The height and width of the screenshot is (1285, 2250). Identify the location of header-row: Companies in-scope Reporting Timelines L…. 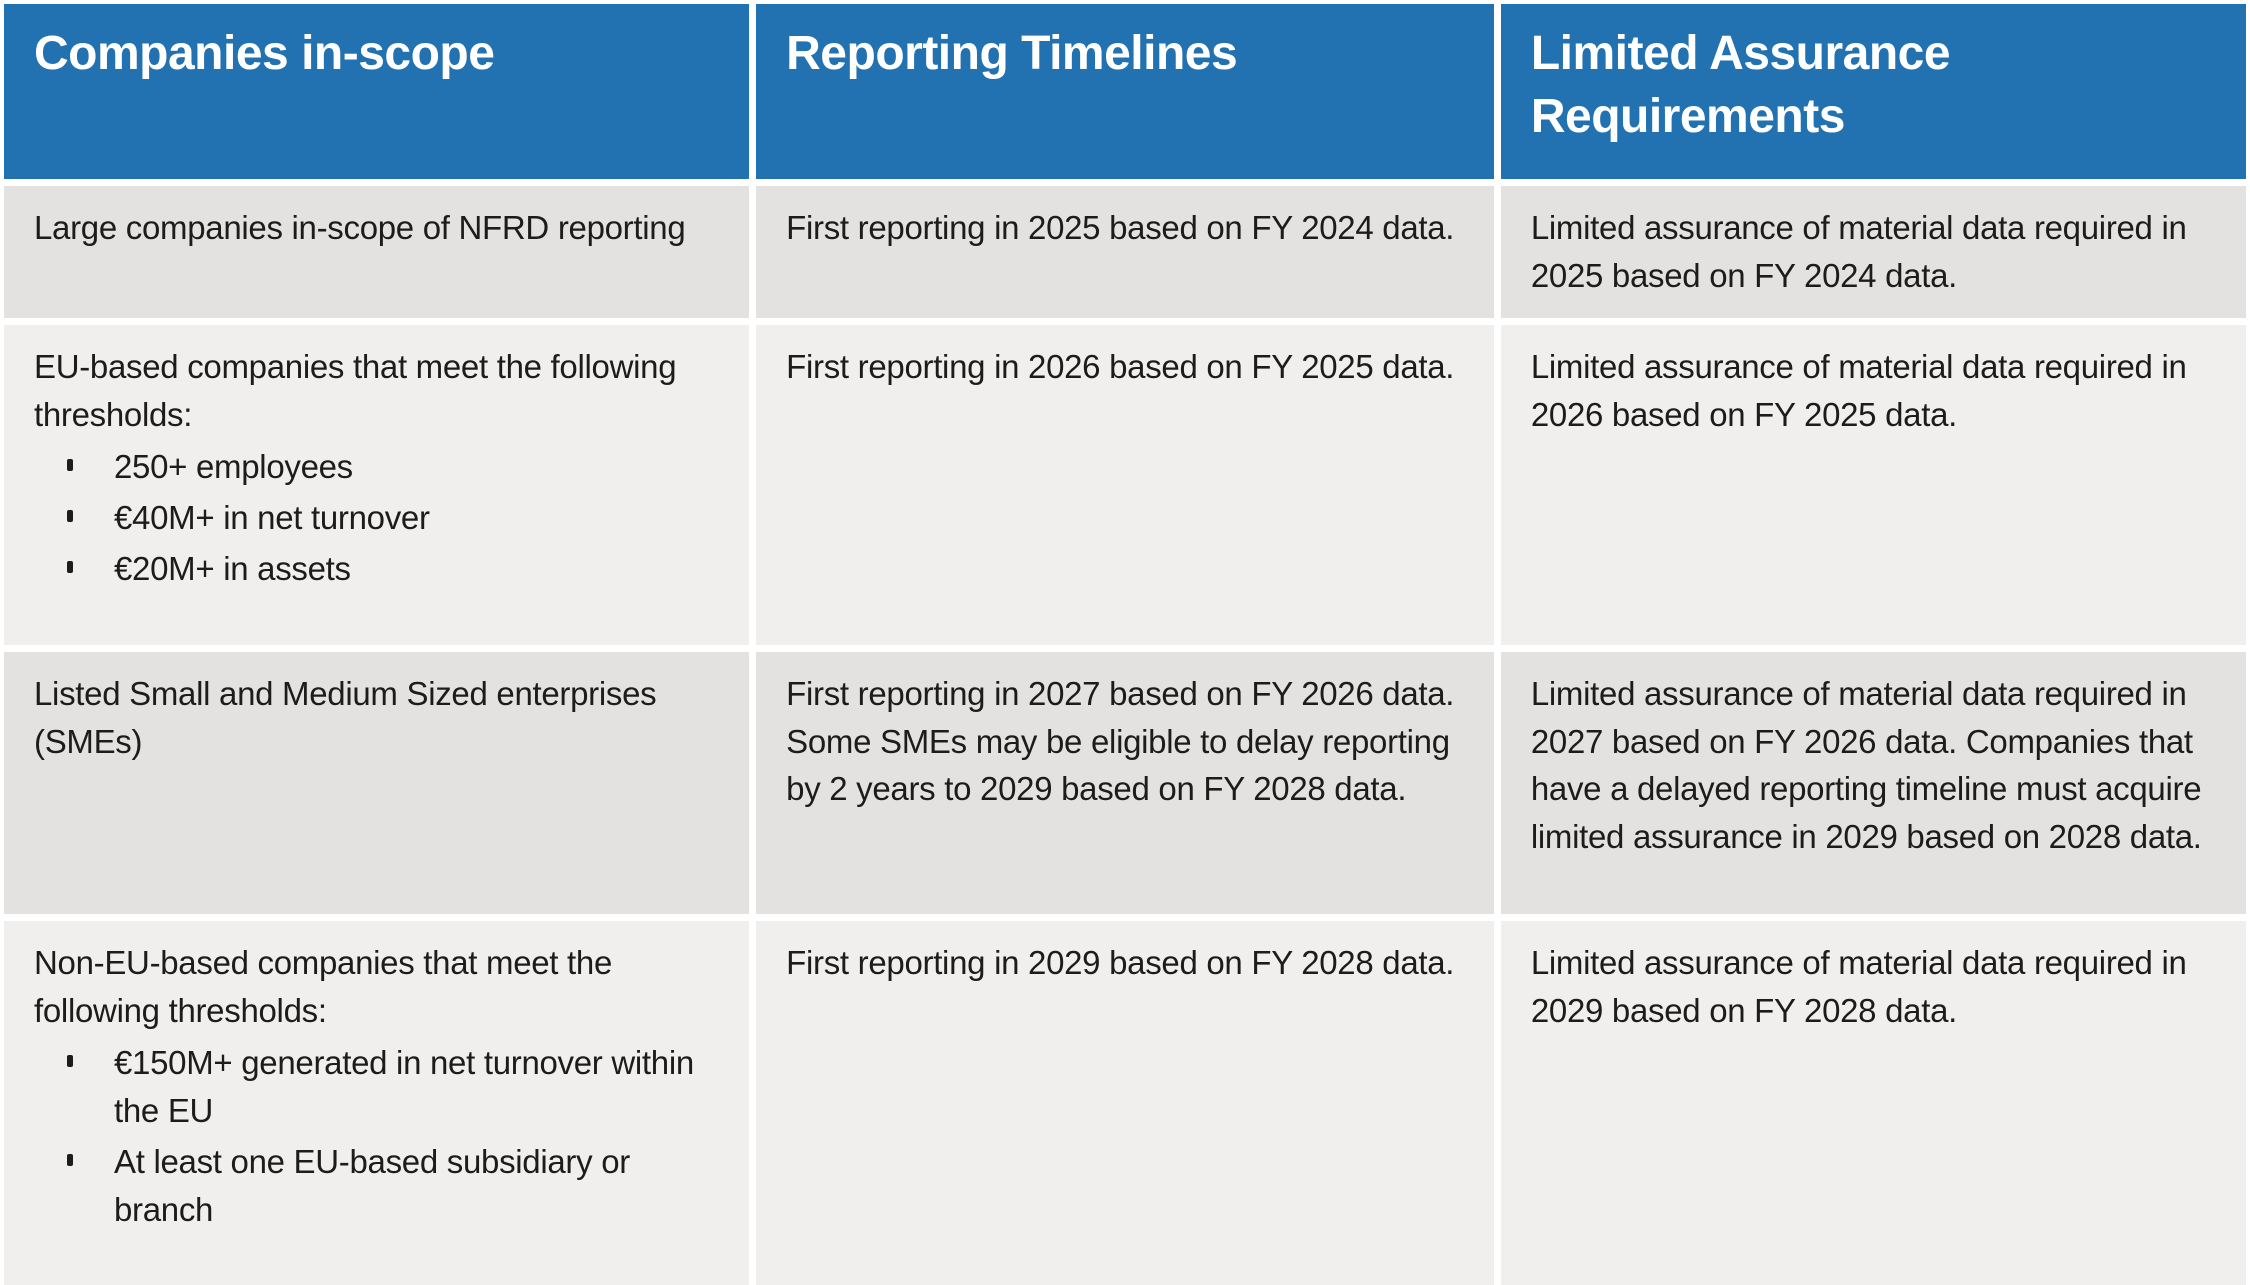
(1125, 91).